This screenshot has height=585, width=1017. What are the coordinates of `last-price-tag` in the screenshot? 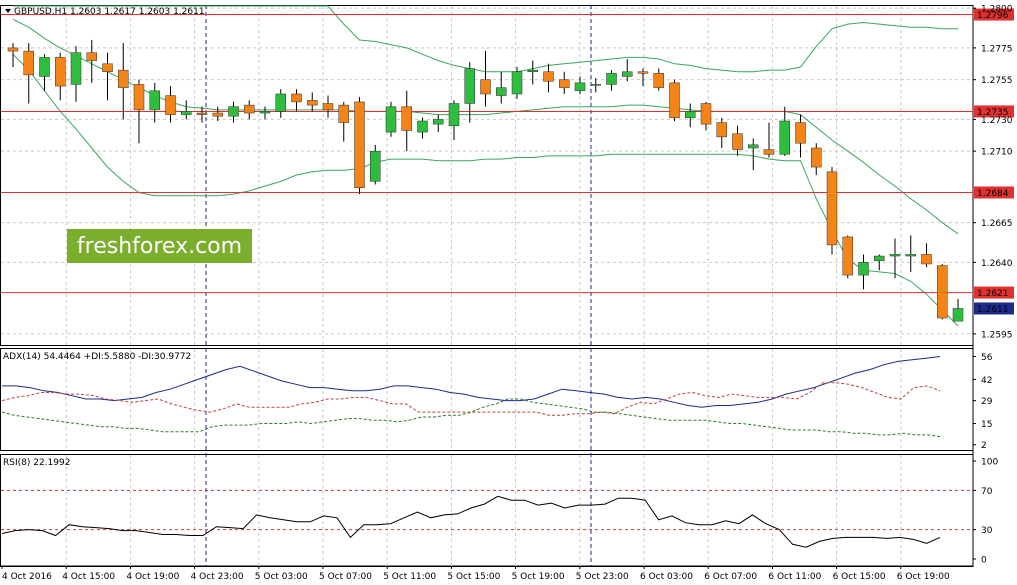 It's located at (994, 308).